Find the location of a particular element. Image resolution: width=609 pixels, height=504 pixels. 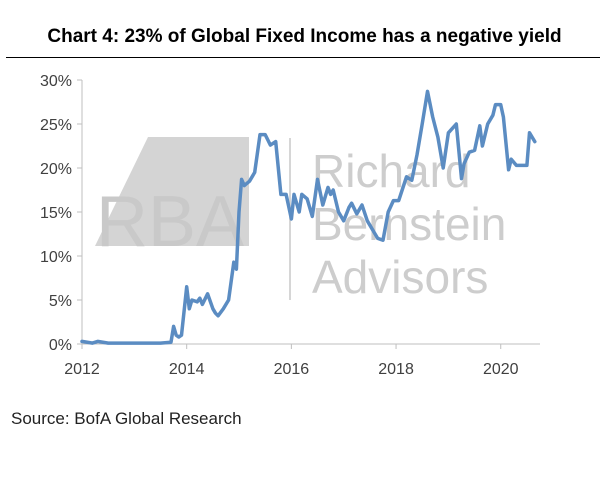

x-tick-label: 2016 is located at coordinates (292, 369).